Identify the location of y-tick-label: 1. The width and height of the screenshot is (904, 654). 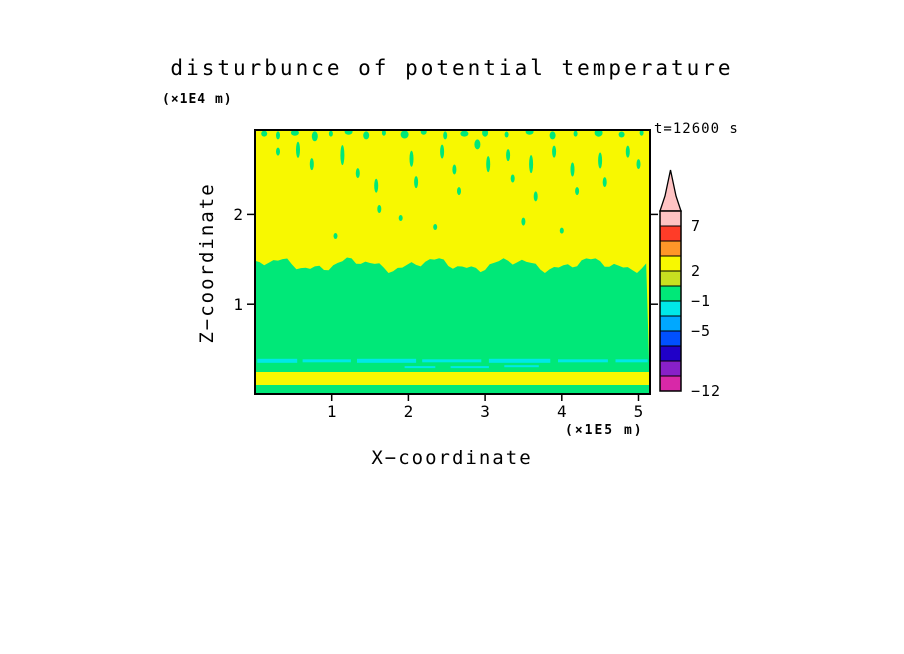
(238, 305).